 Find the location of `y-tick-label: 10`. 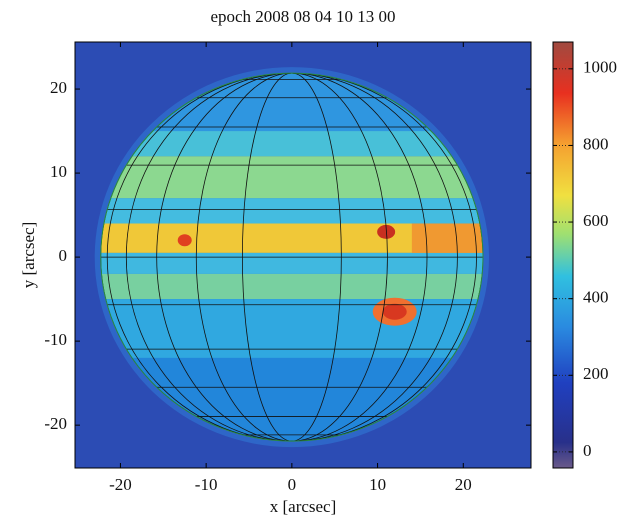

y-tick-label: 10 is located at coordinates (58, 171).